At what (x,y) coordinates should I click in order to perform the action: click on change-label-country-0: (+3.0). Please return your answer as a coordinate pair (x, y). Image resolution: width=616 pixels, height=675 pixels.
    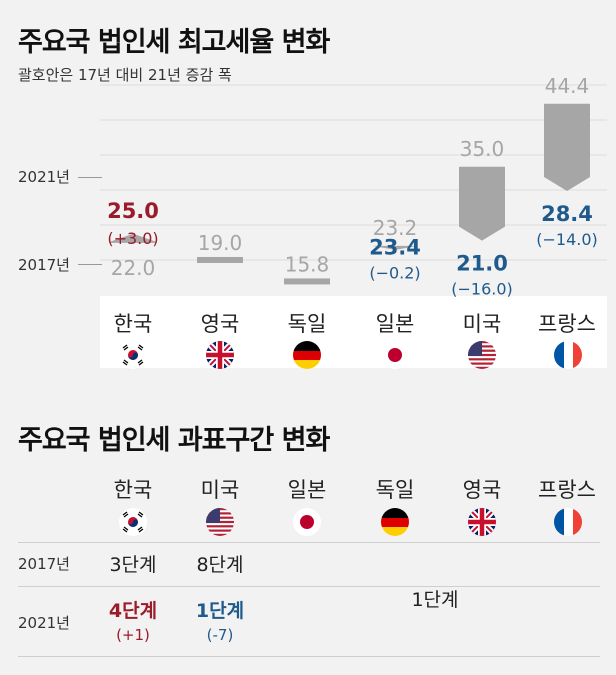
    Looking at the image, I should click on (132, 238).